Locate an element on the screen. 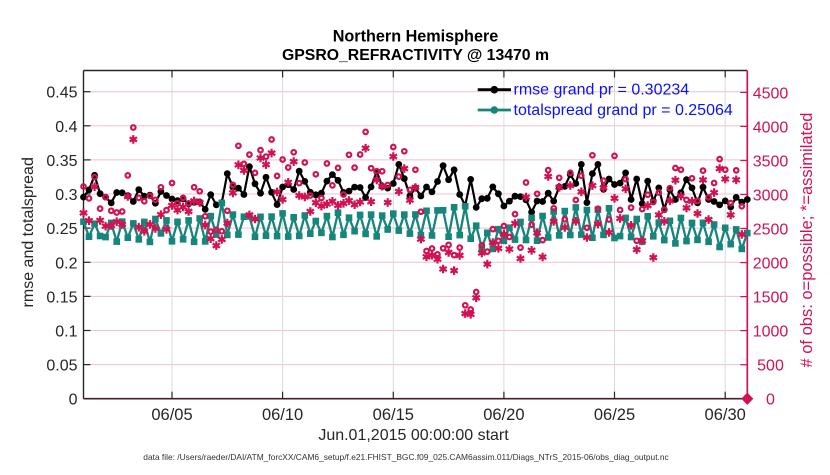 Image resolution: width=830 pixels, height=475 pixels. svg-text: 0.4 is located at coordinates (66, 127).